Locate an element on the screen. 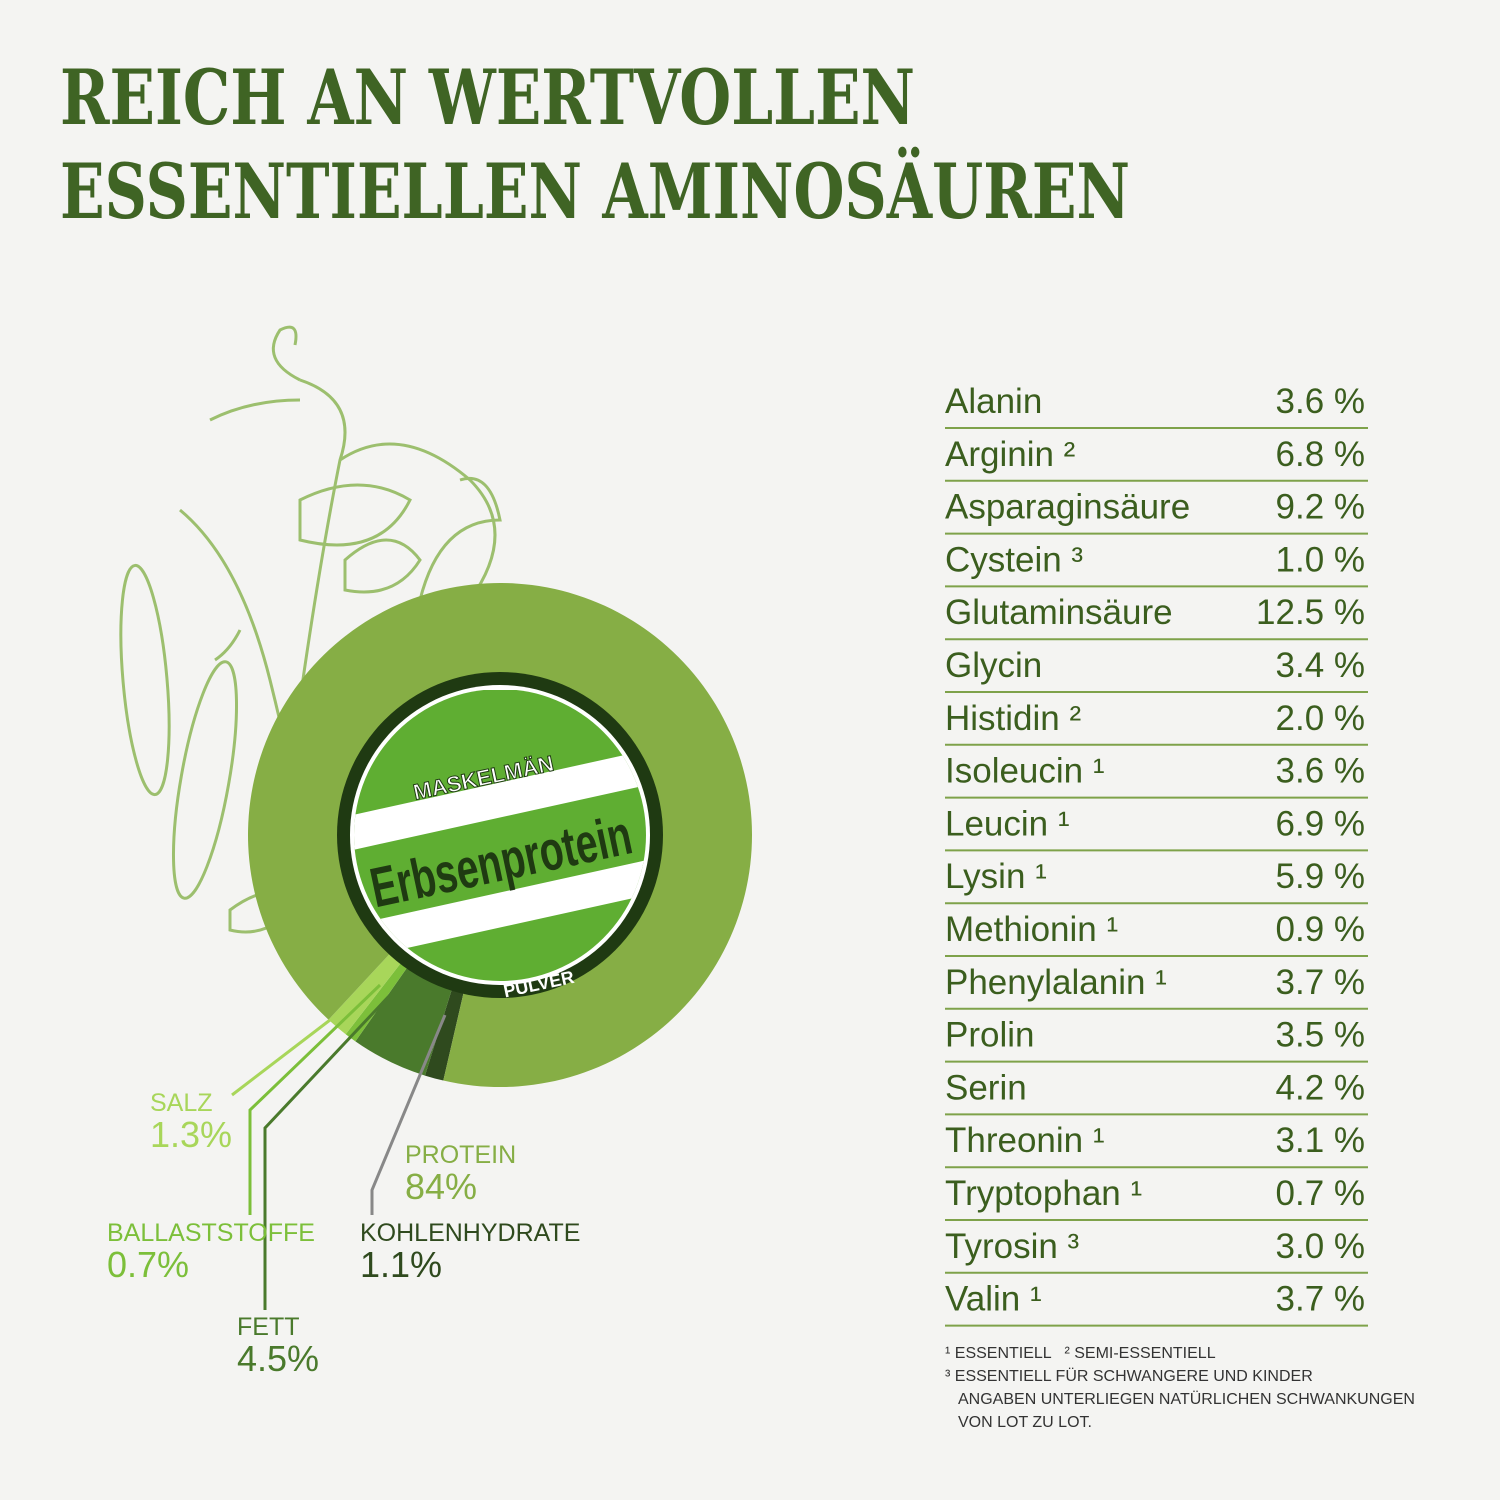  amino-name: Leucin ¹ is located at coordinates (1007, 823).